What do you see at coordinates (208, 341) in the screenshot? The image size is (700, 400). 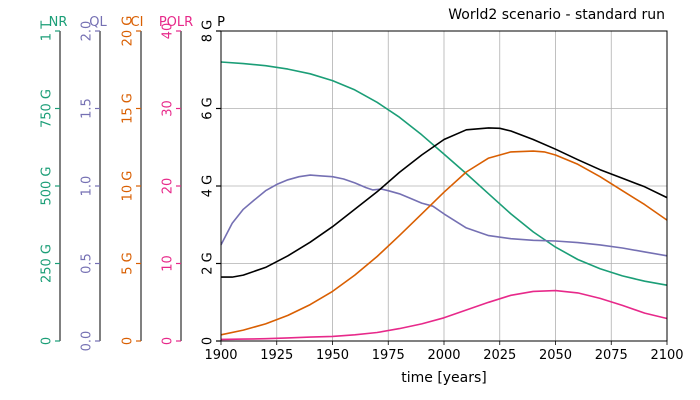 I see `y-tick-label-p: 0` at bounding box center [208, 341].